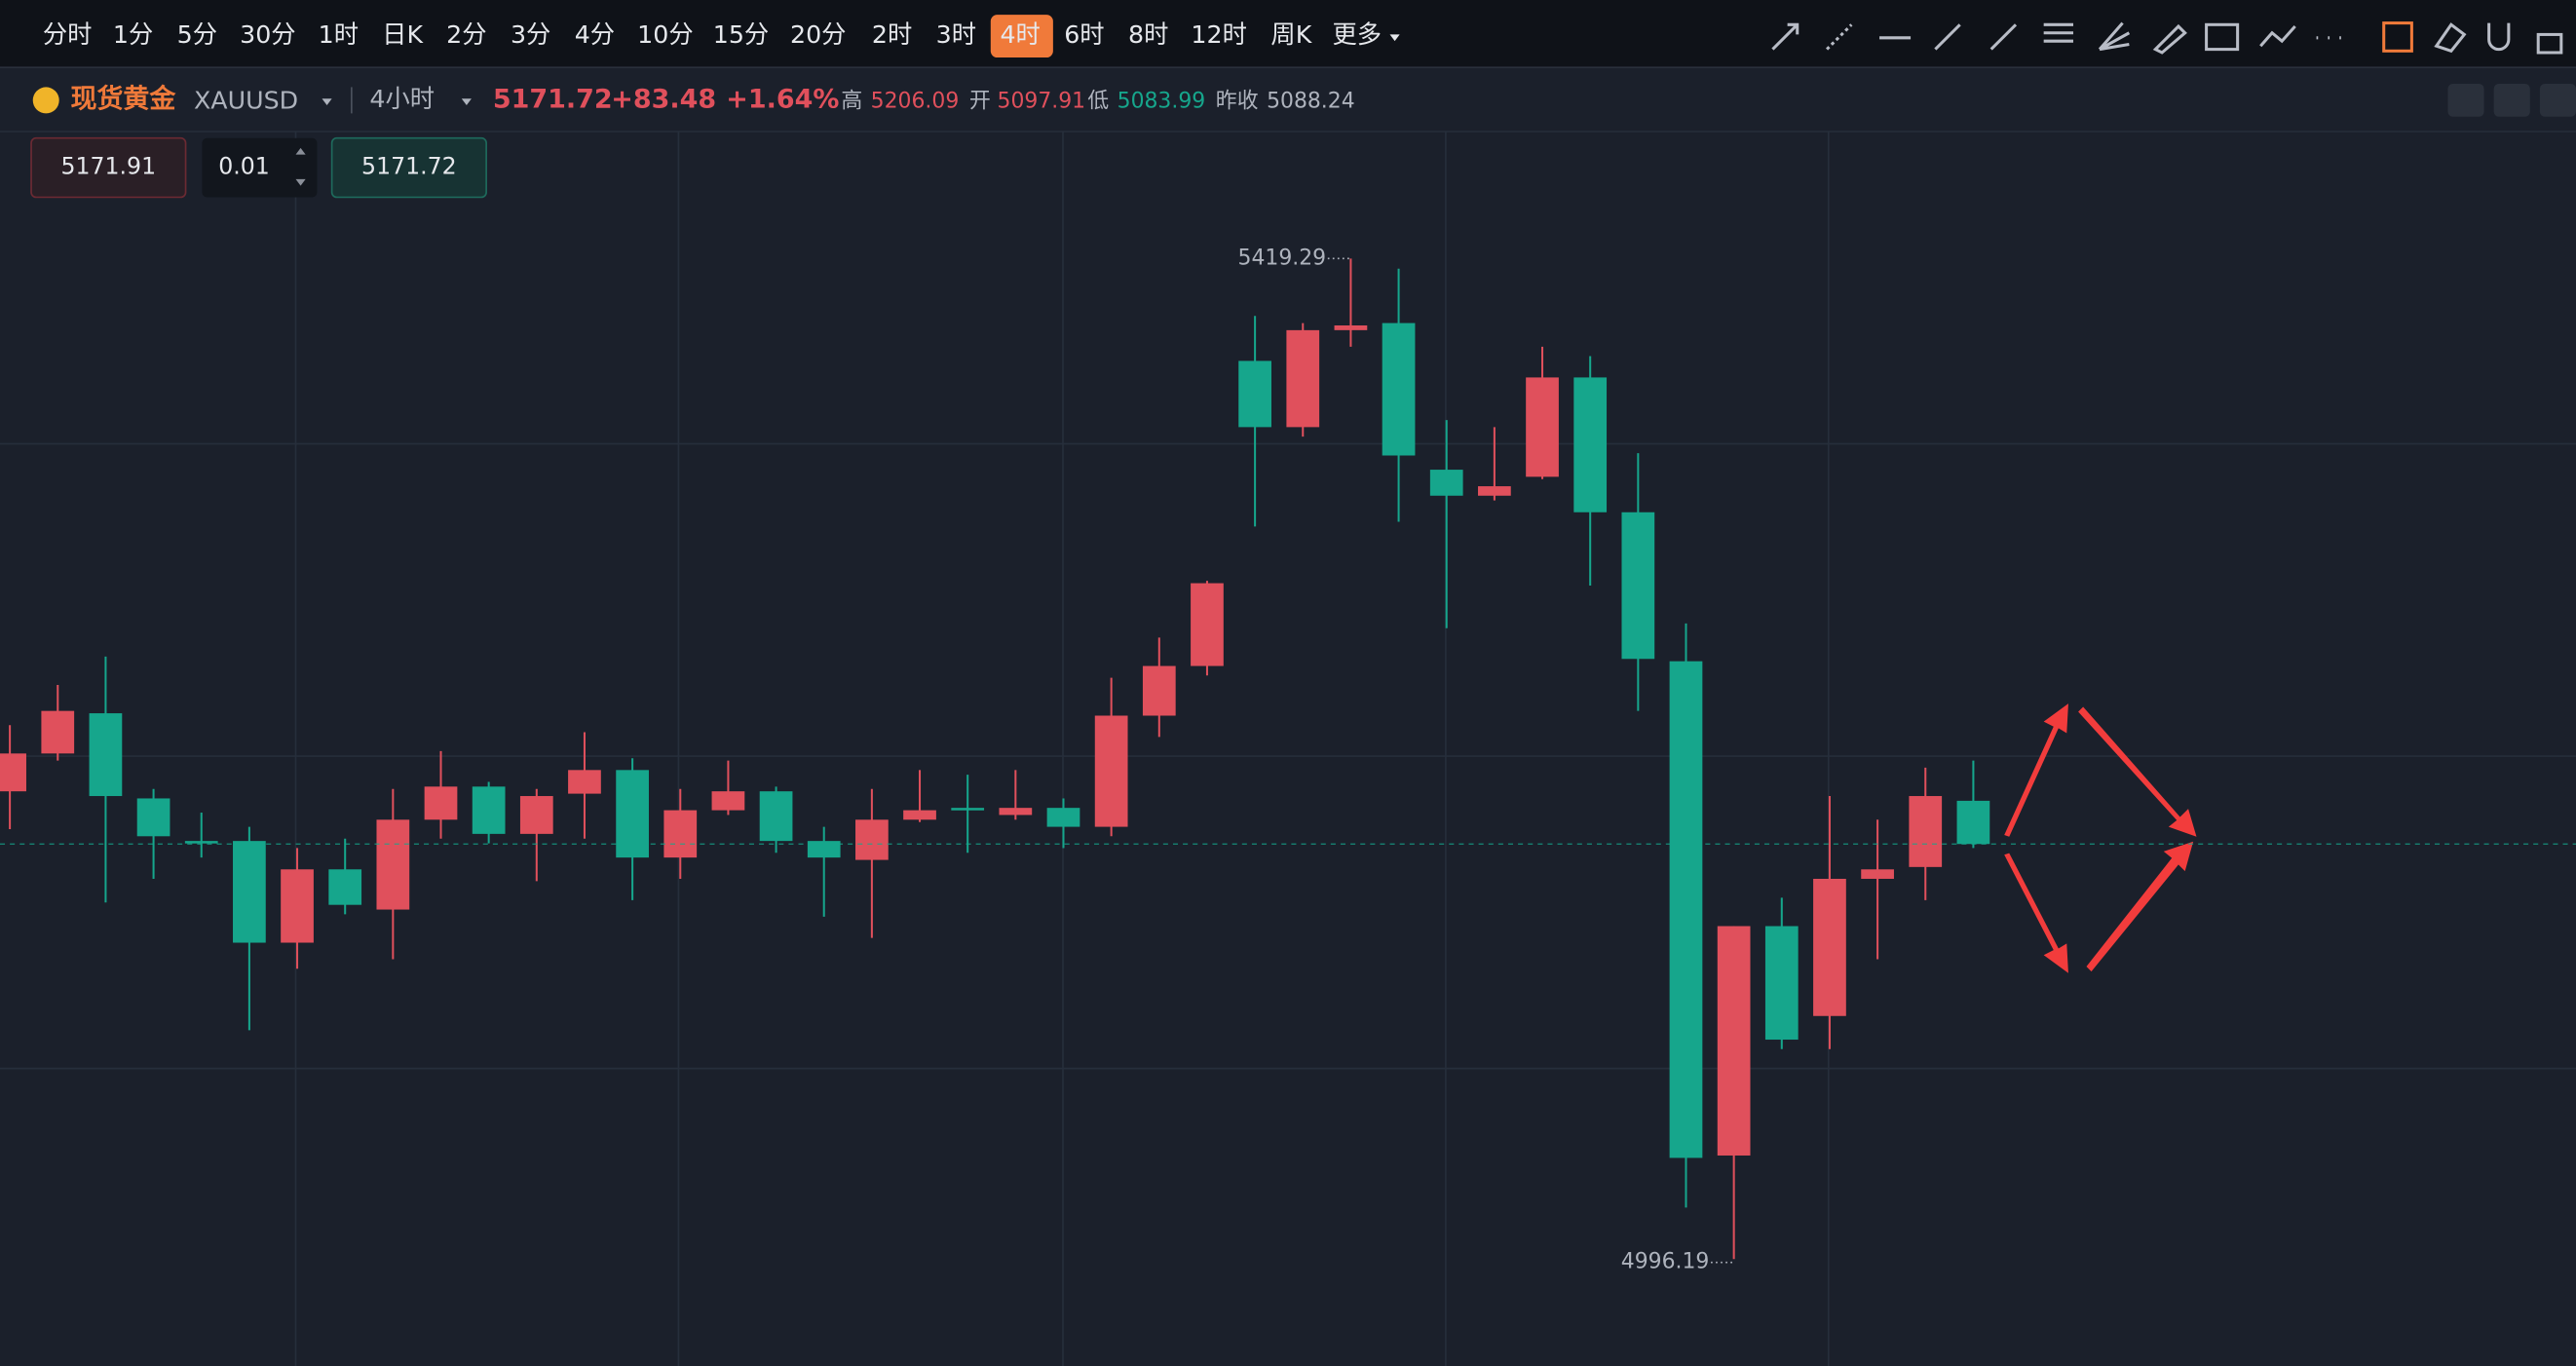 Image resolution: width=2576 pixels, height=1366 pixels. Describe the element at coordinates (1839, 37) in the screenshot. I see `tool-ray` at that location.